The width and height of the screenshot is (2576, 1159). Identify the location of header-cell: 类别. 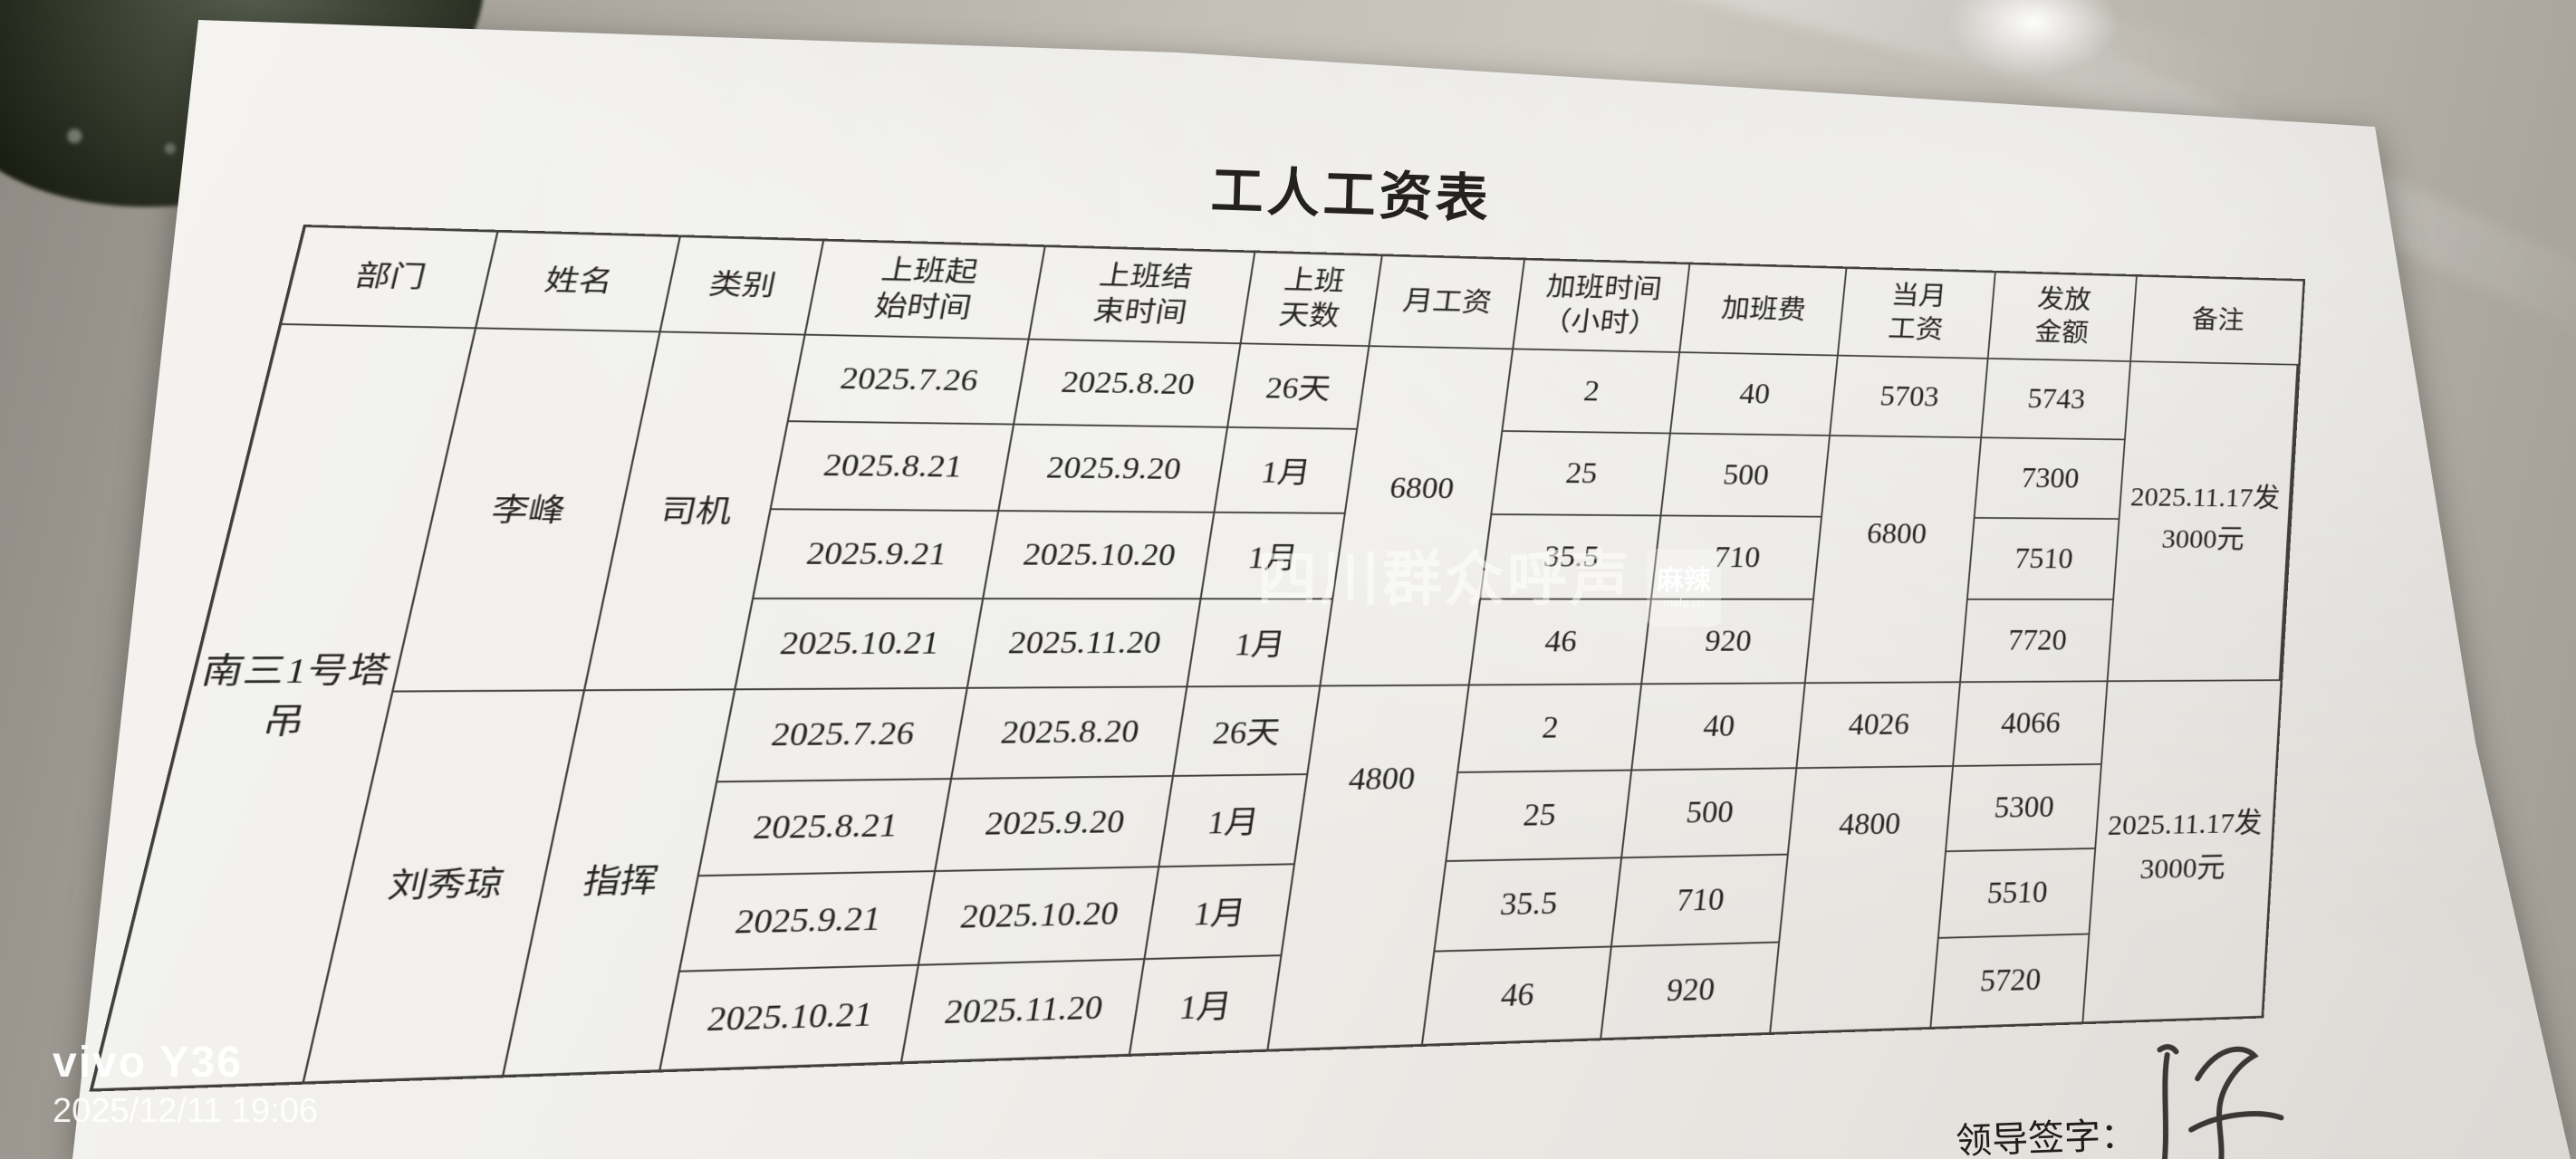
(742, 286).